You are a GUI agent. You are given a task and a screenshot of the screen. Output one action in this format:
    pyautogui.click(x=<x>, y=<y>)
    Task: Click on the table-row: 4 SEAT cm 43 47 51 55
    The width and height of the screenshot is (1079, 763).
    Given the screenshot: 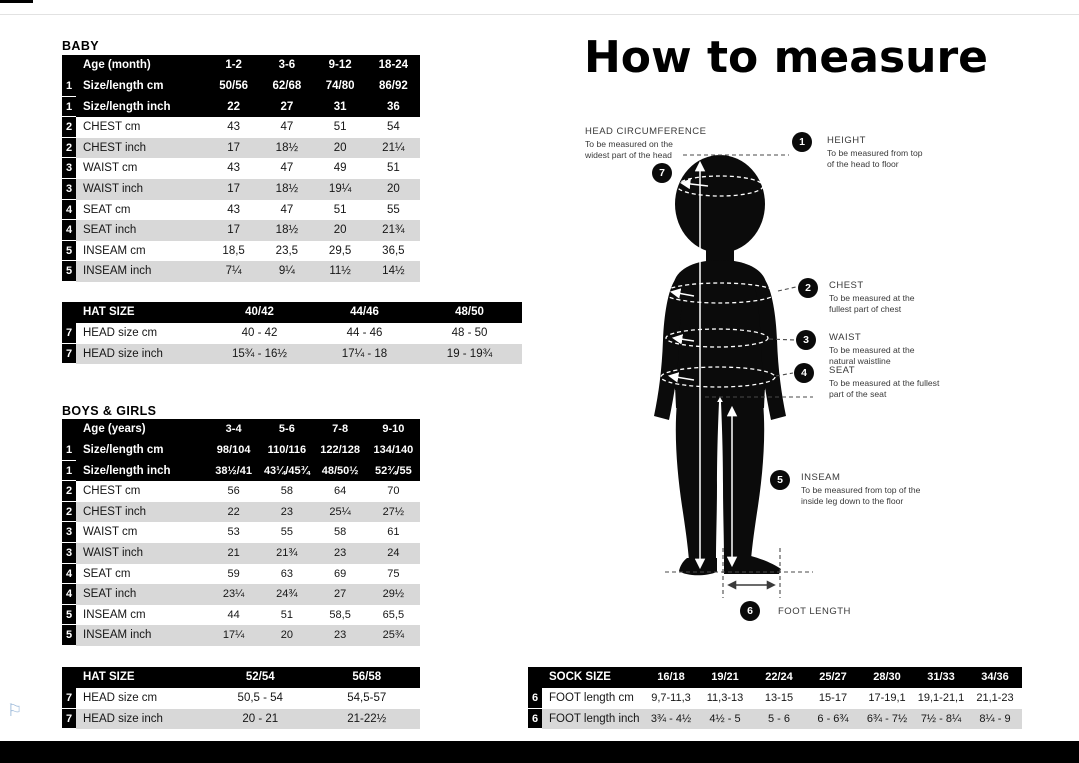 What is the action you would take?
    pyautogui.click(x=241, y=210)
    